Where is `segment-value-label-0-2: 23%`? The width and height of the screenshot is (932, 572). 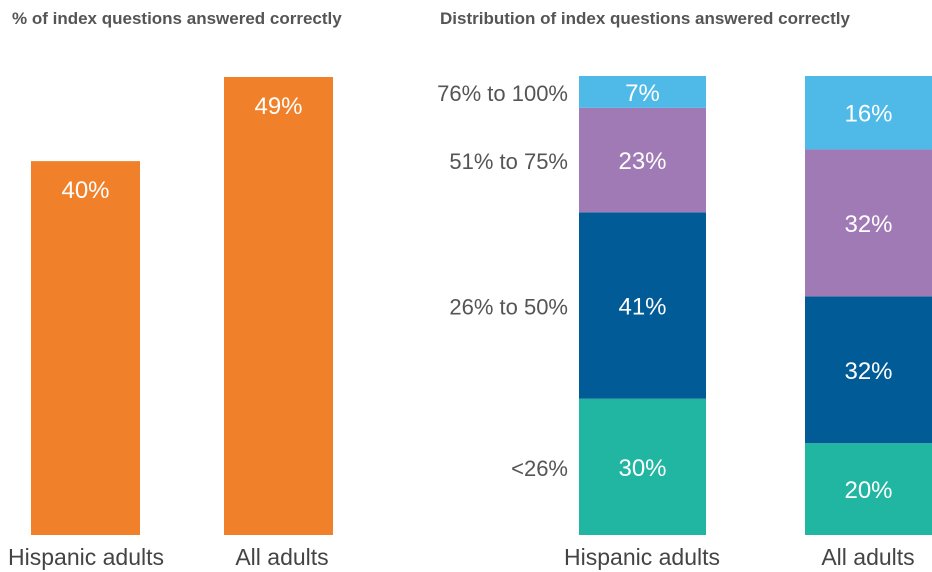 segment-value-label-0-2: 23% is located at coordinates (642, 161).